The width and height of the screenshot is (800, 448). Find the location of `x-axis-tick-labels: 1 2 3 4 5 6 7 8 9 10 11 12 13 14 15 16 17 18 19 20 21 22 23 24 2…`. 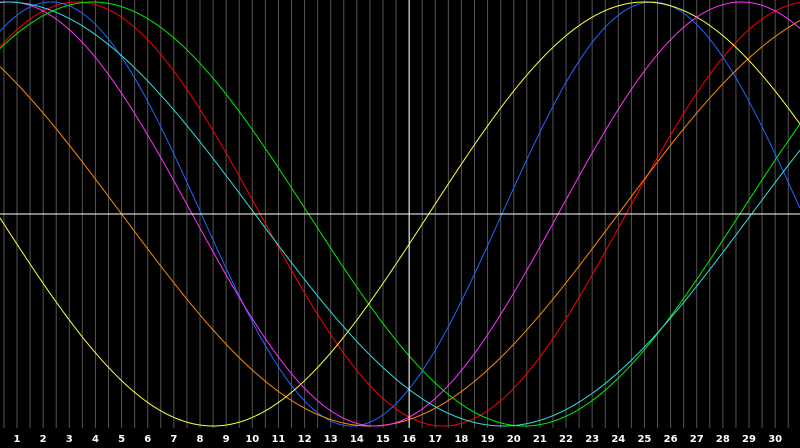

x-axis-tick-labels: 1 2 3 4 5 6 7 8 9 10 11 12 13 14 15 16 17 18 19 20 21 22 23 24 2… is located at coordinates (398, 439).